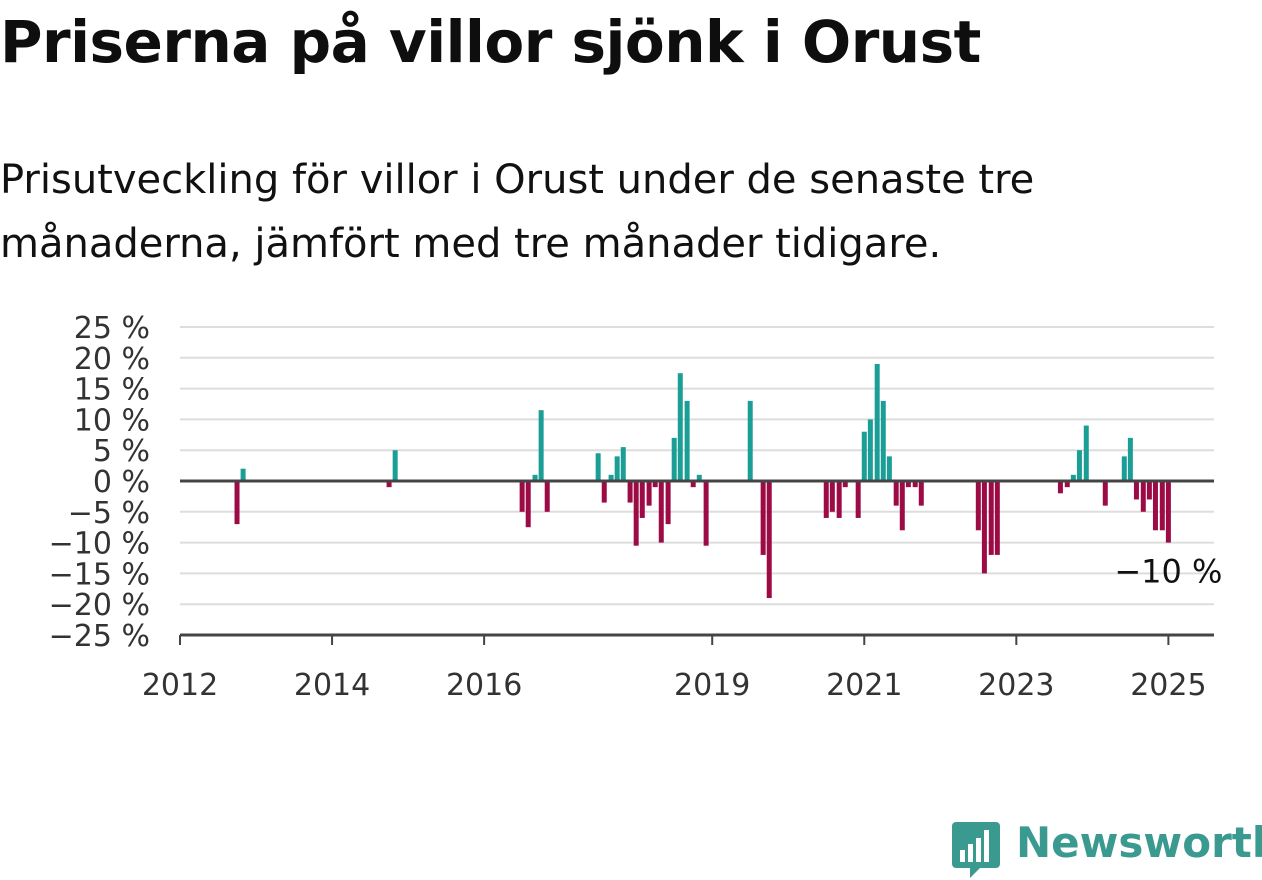  What do you see at coordinates (1016, 685) in the screenshot?
I see `x-tick-label: 2023` at bounding box center [1016, 685].